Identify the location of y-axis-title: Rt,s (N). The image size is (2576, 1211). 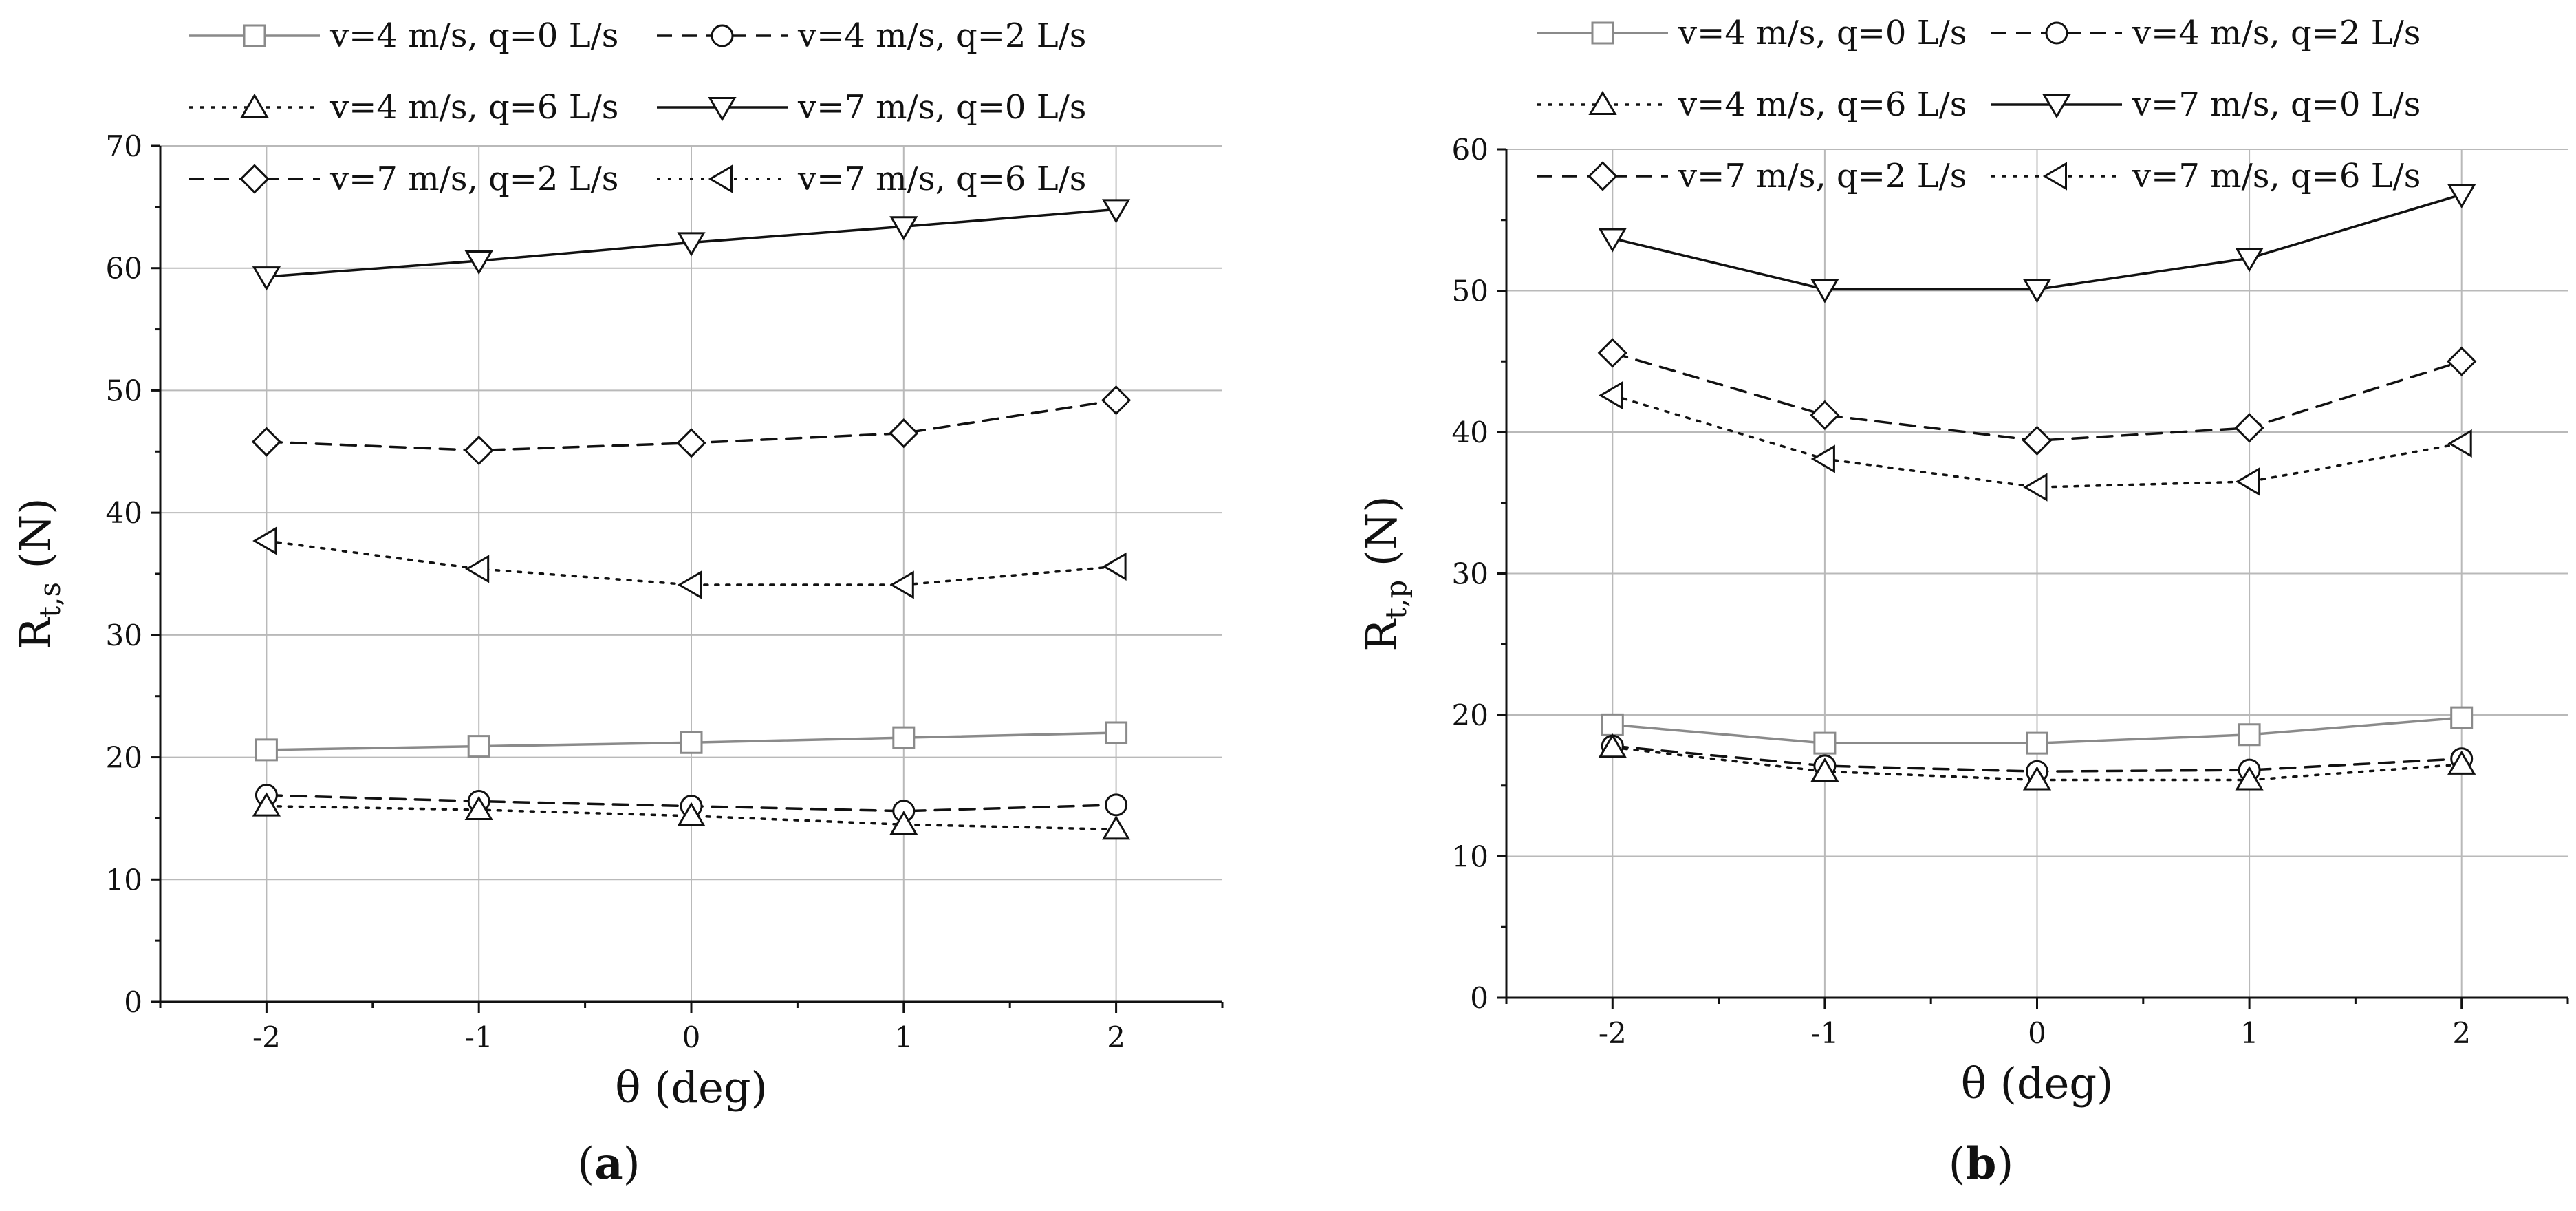
(38, 574).